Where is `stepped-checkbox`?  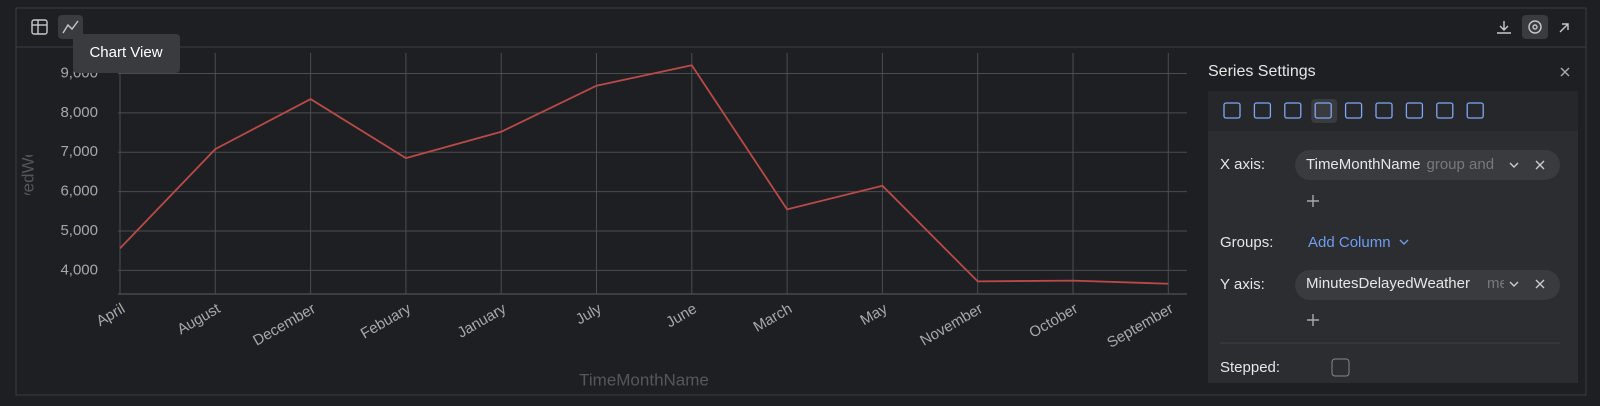 stepped-checkbox is located at coordinates (1340, 367).